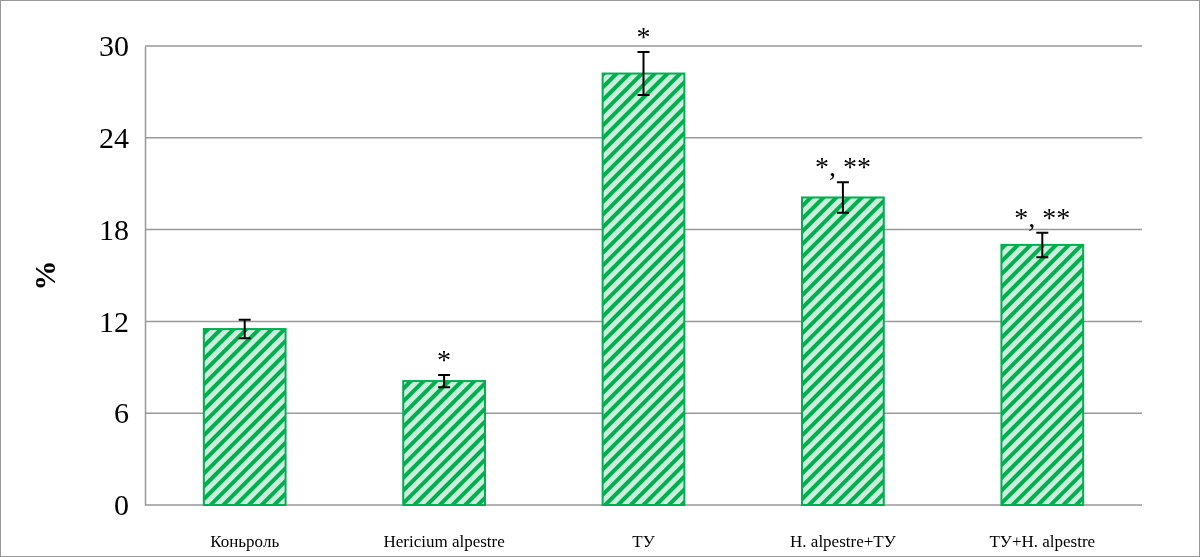  I want to click on y-tick-label: 0, so click(121, 505).